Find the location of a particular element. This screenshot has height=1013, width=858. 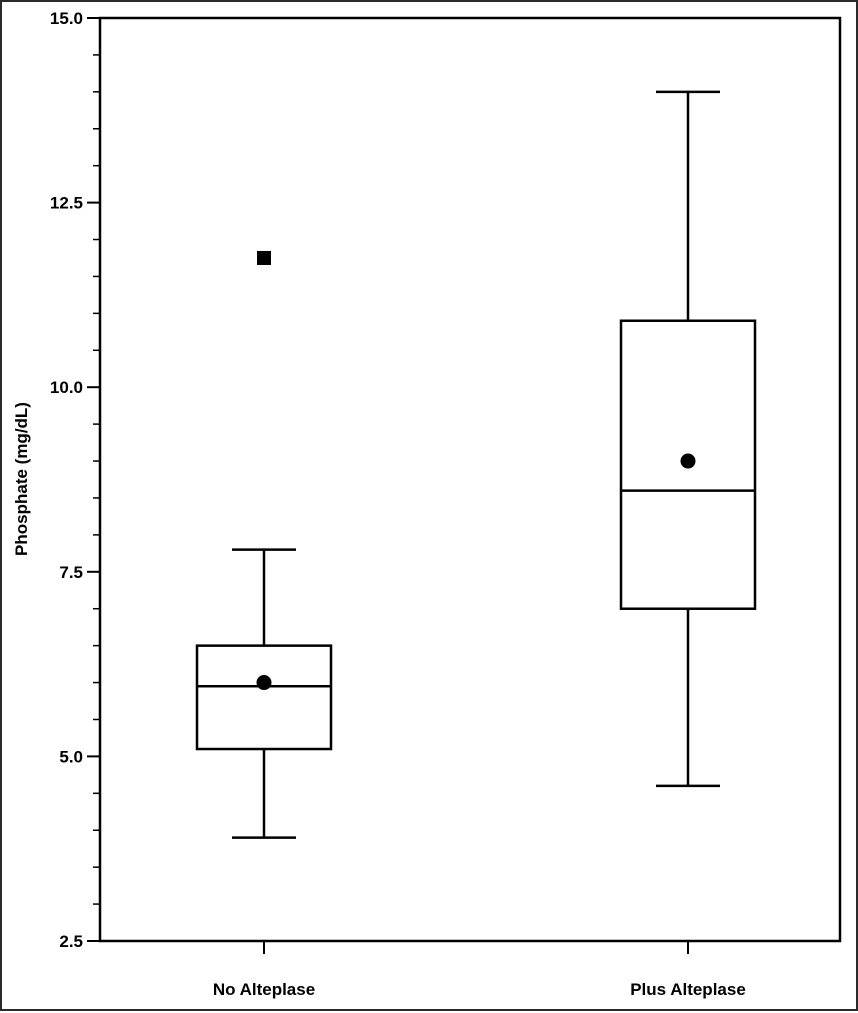

x-category-label: No Alteplase is located at coordinates (264, 989).